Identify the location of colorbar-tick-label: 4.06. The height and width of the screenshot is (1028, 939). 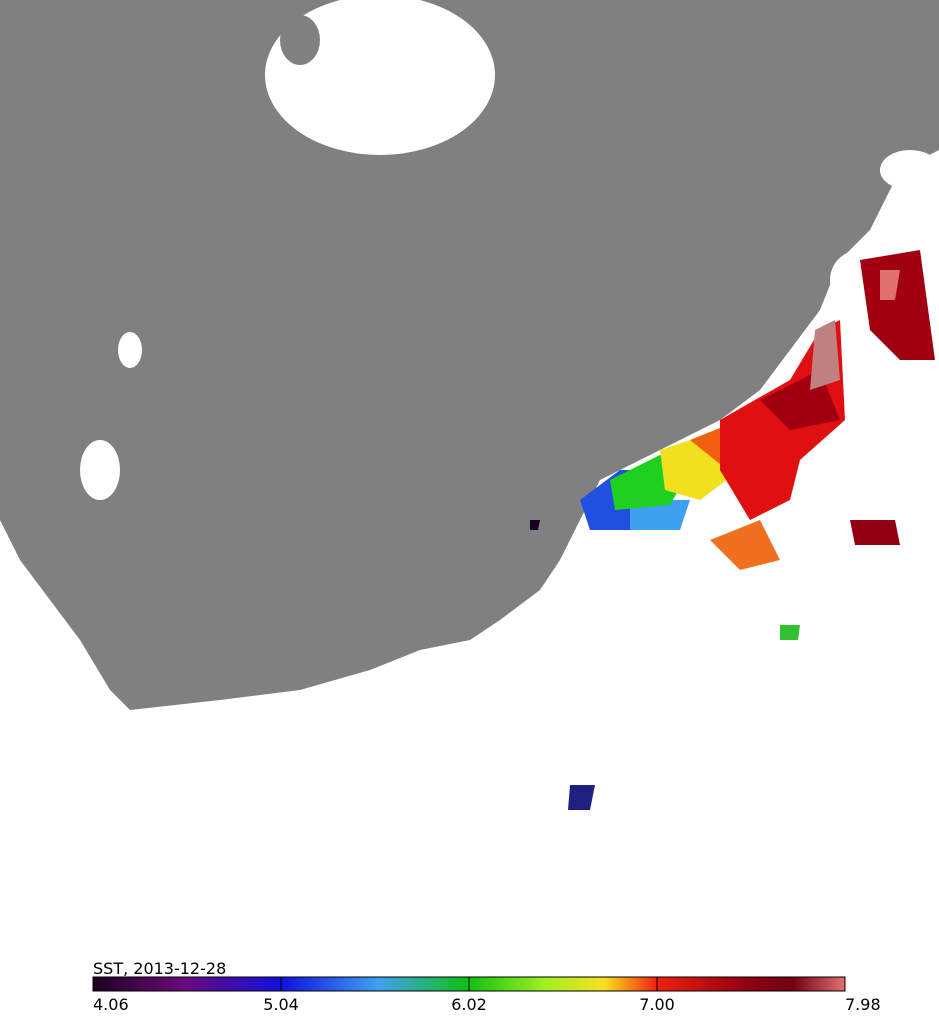
(111, 1004).